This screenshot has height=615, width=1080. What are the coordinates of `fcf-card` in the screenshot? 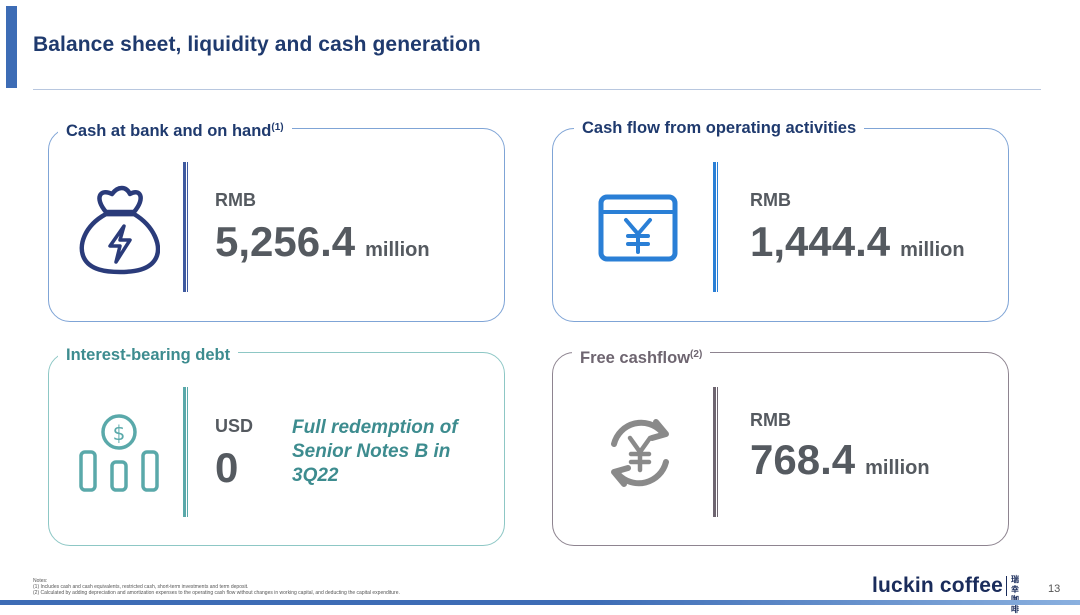 It's located at (780, 449).